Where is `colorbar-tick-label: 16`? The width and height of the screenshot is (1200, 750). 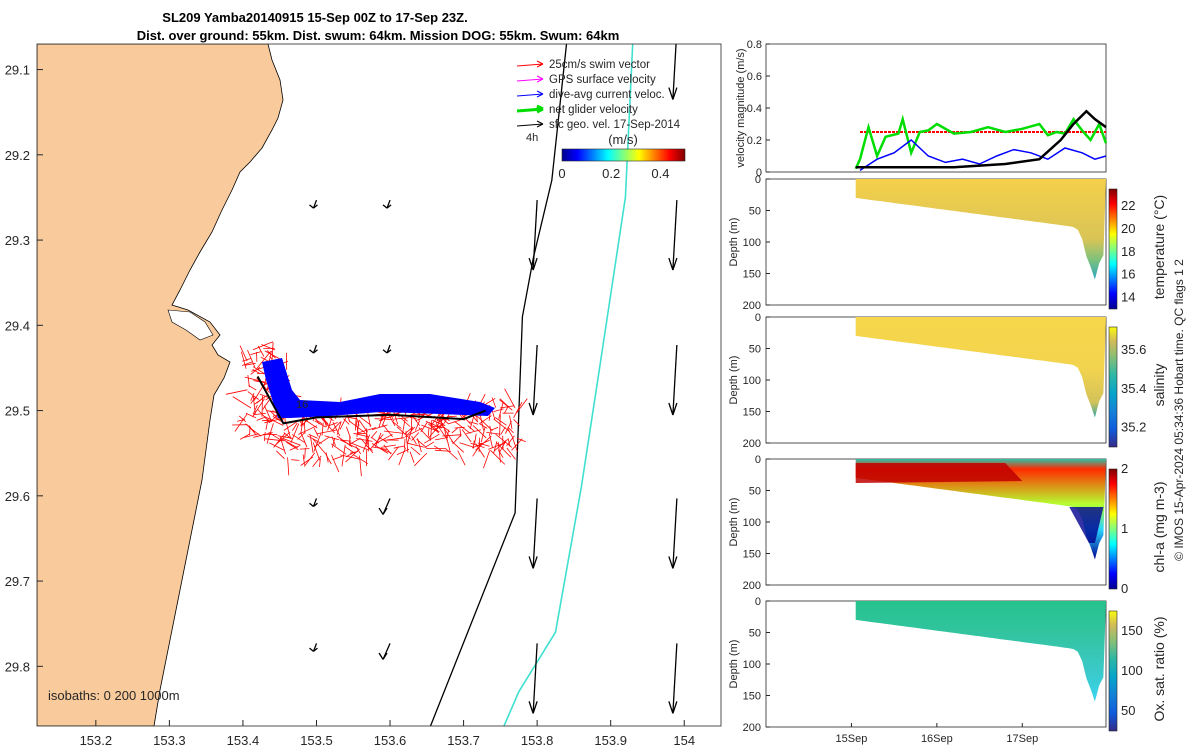 colorbar-tick-label: 16 is located at coordinates (1128, 274).